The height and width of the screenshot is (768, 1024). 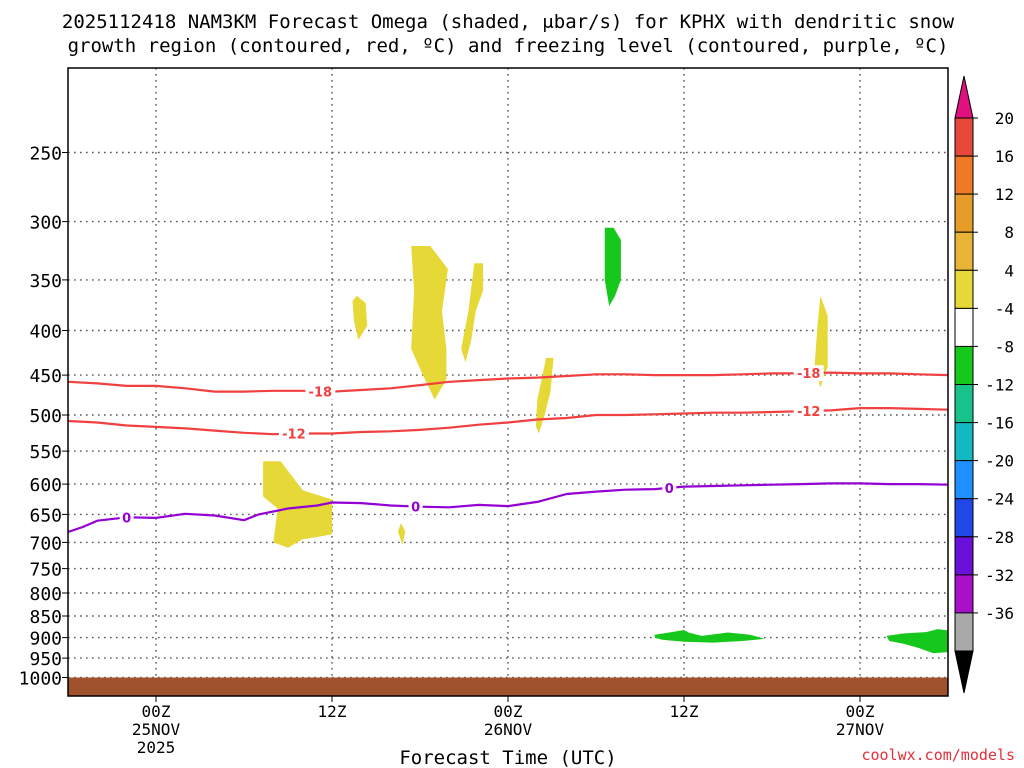 I want to click on colorbar-label: 8, so click(x=1009, y=232).